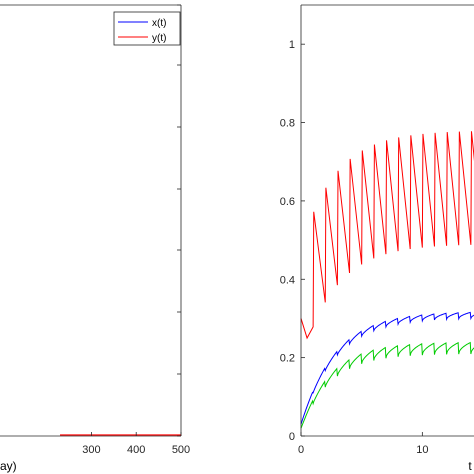 Image resolution: width=474 pixels, height=474 pixels. I want to click on right-x-tick-label: 10, so click(422, 450).